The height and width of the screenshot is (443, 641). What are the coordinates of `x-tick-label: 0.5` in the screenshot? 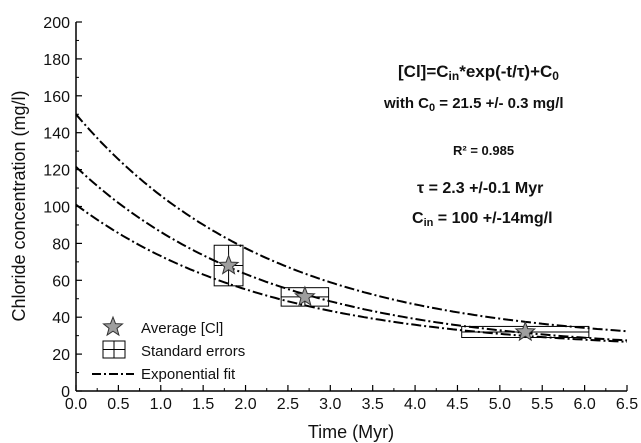 It's located at (118, 404).